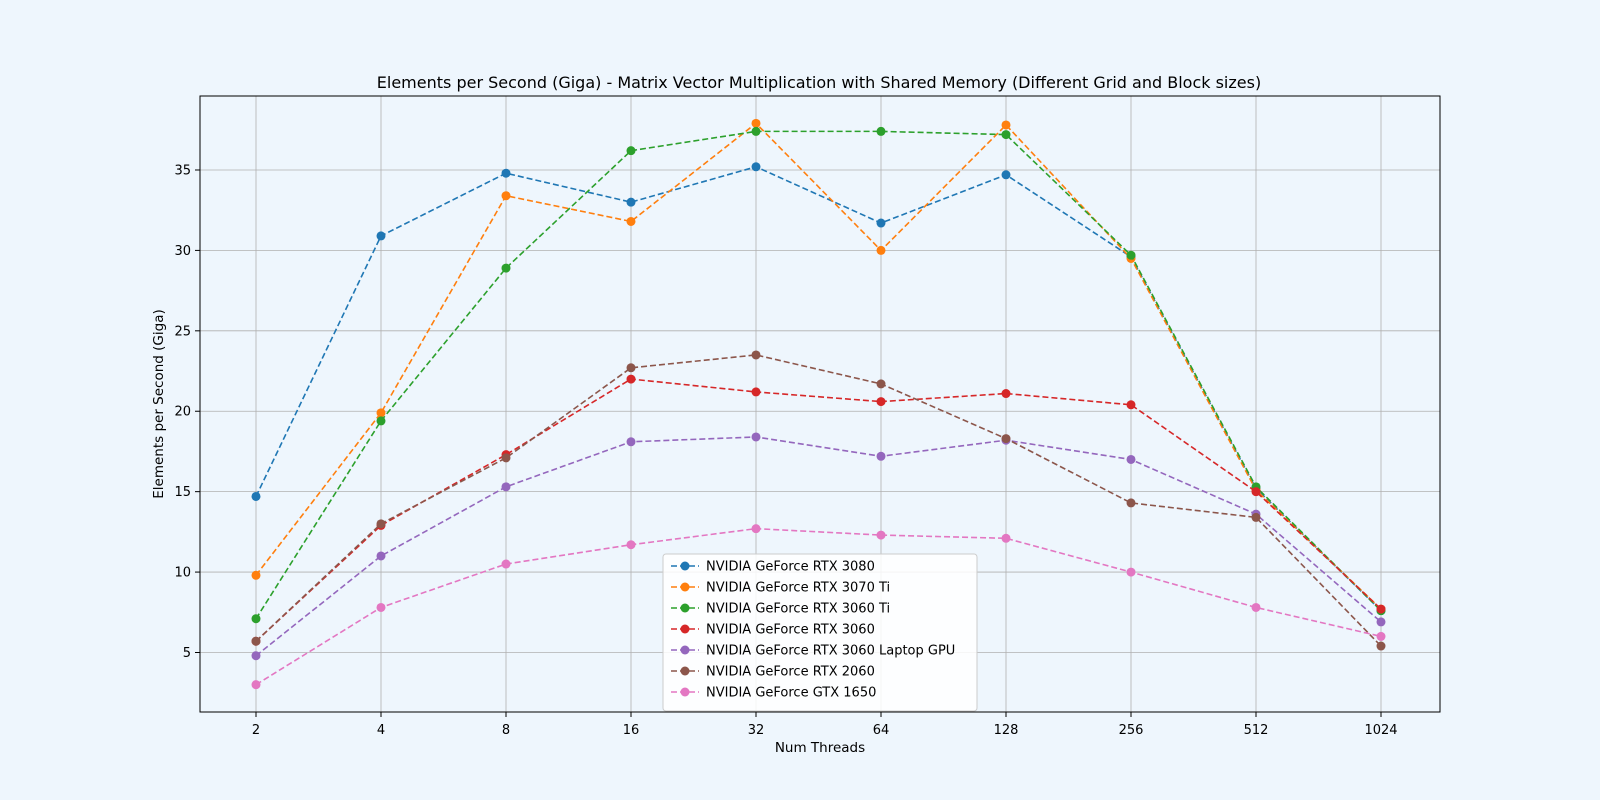 The height and width of the screenshot is (800, 1600). I want to click on x-tick-label: 256, so click(1131, 730).